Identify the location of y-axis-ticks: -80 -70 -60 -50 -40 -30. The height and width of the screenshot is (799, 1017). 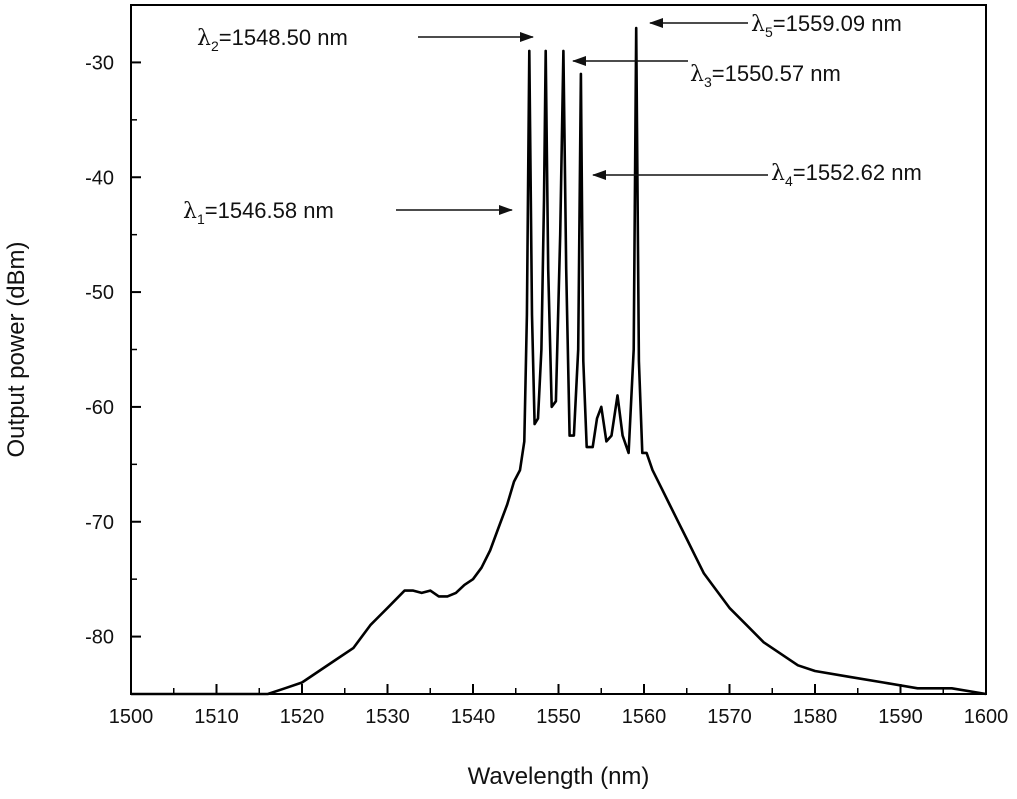
(113, 349).